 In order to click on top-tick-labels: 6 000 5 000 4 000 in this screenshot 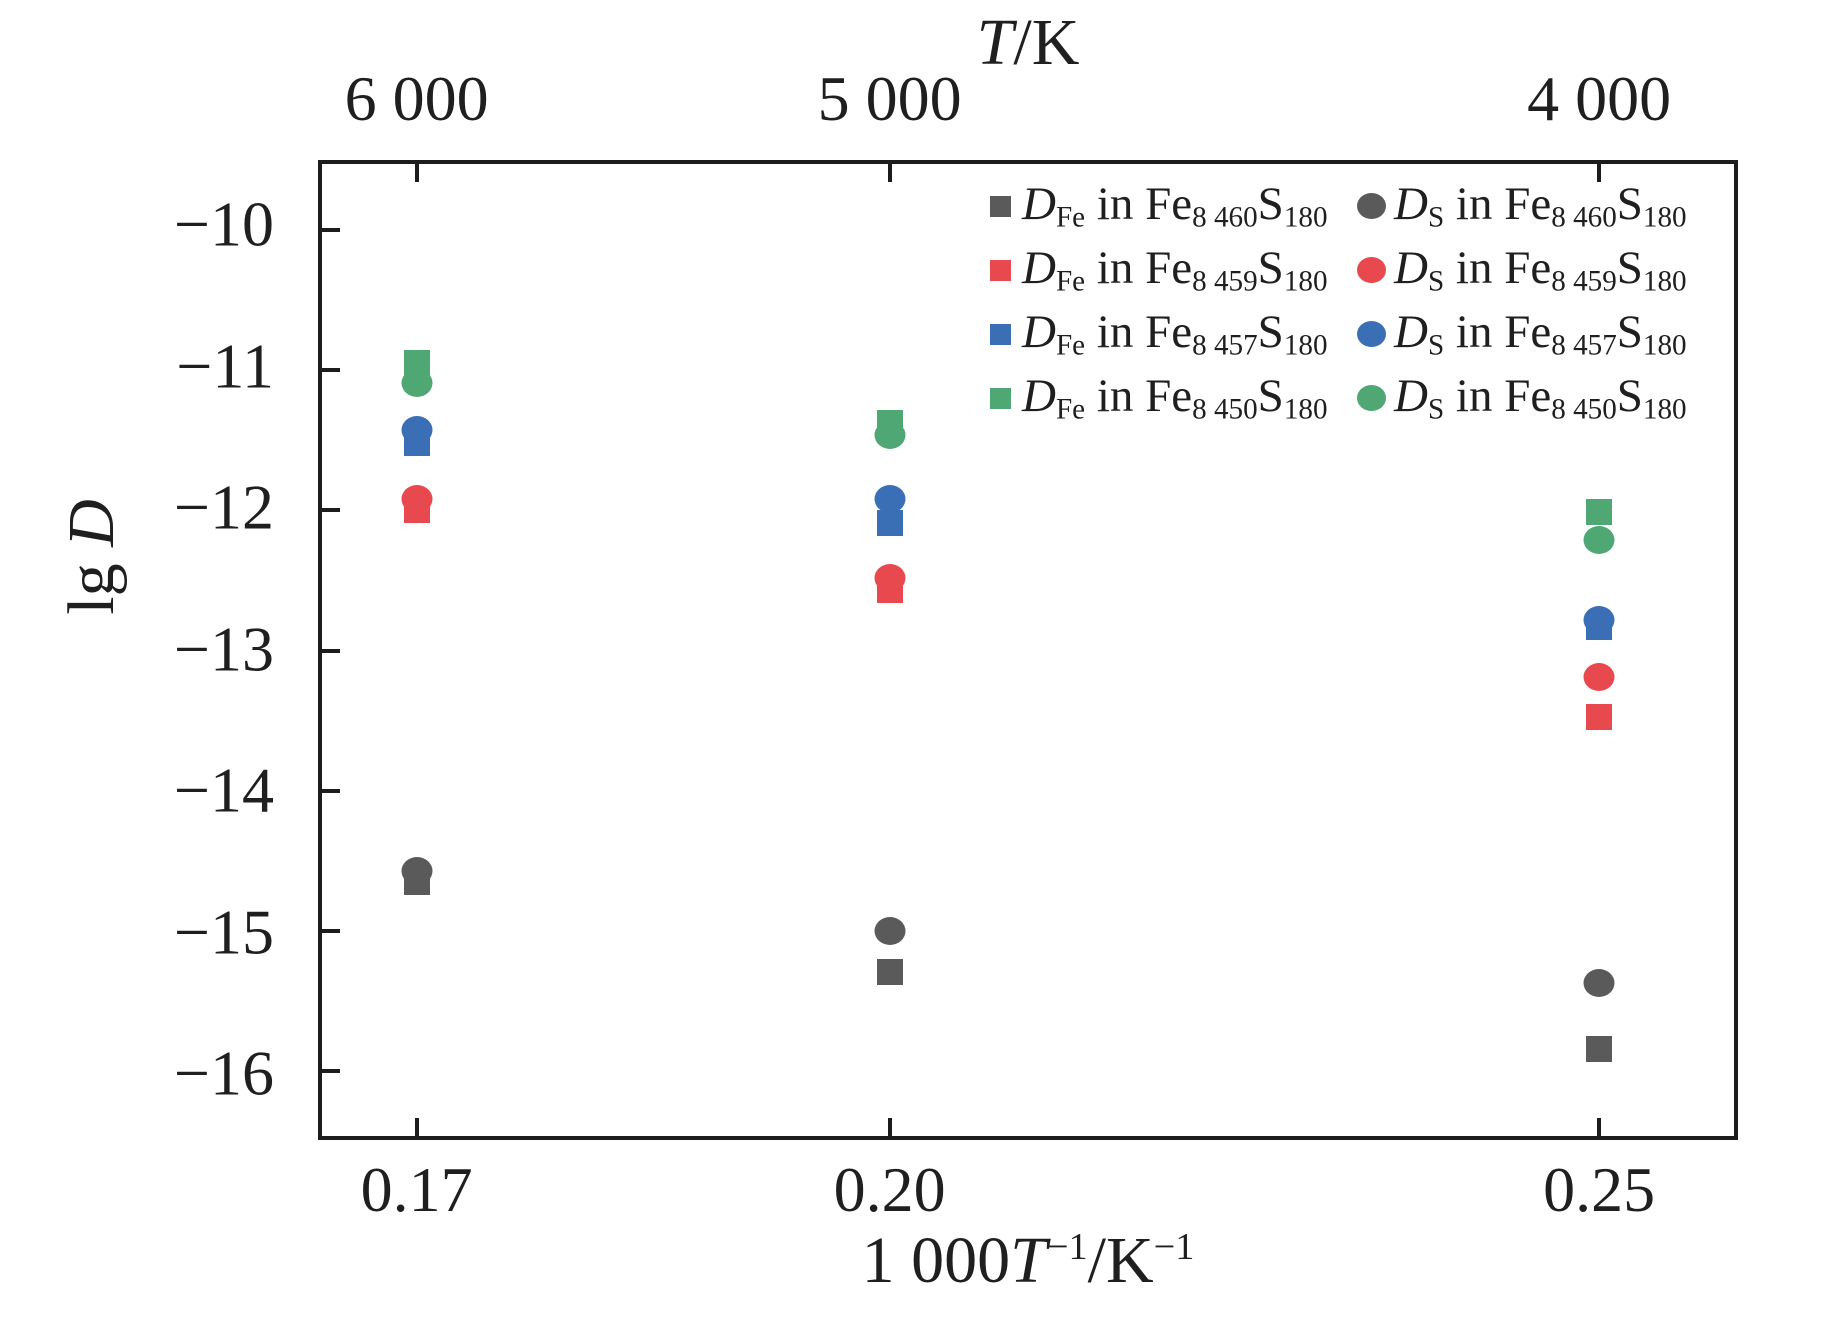, I will do `click(1028, 99)`.